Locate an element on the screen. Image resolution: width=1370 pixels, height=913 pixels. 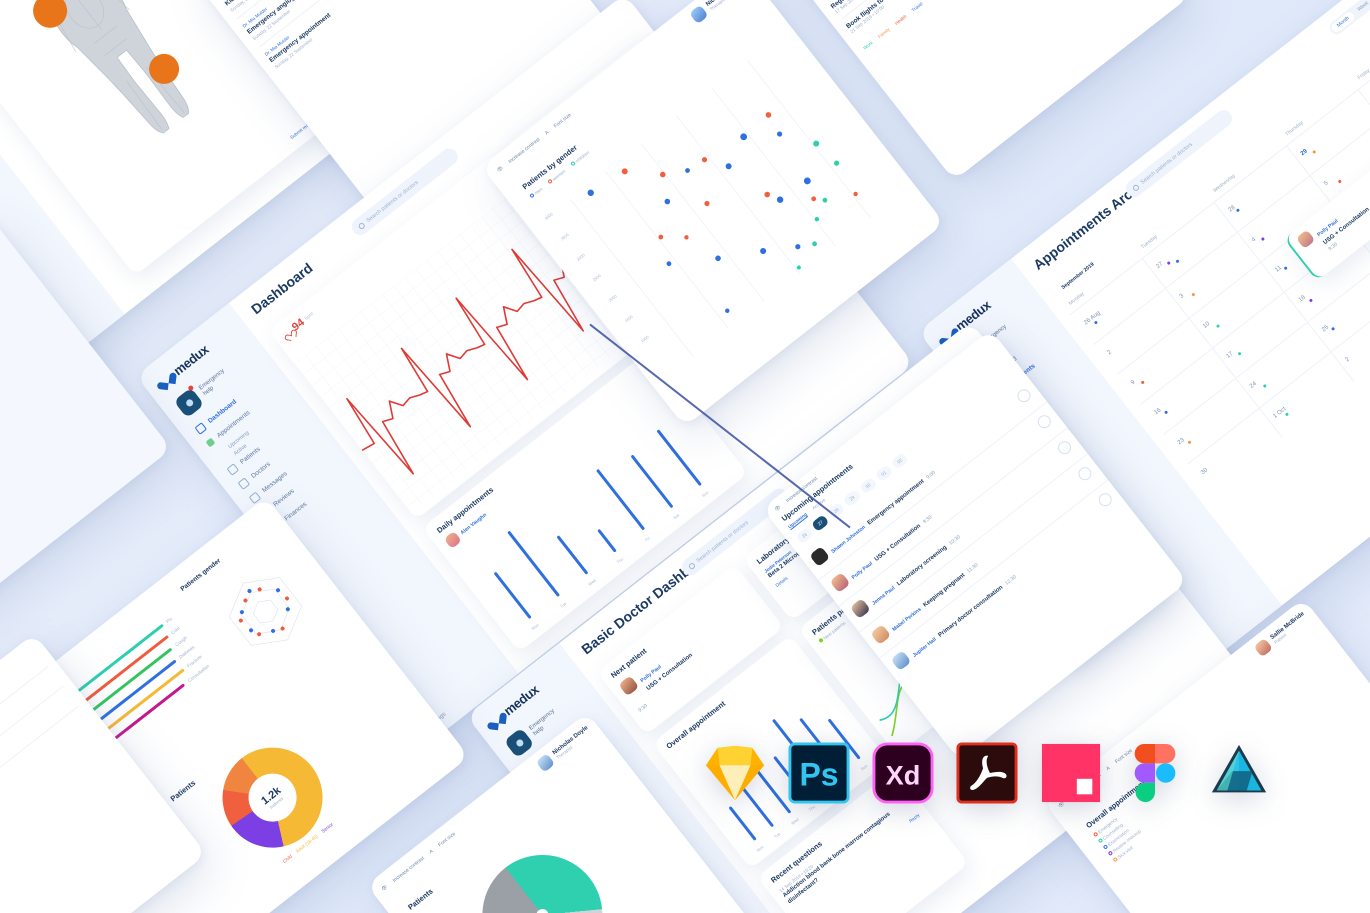
axis-label: Mon is located at coordinates (760, 848).